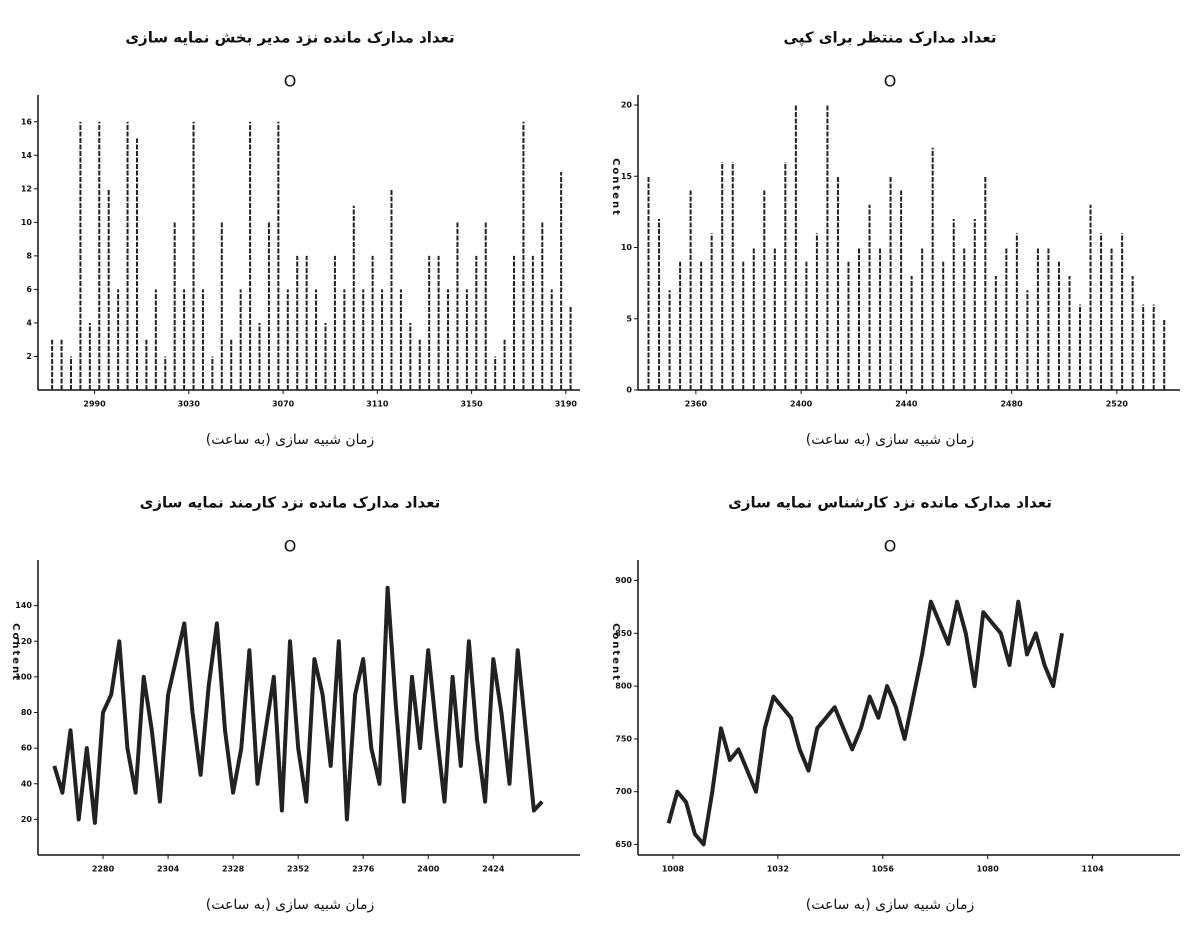  Describe the element at coordinates (471, 404) in the screenshot. I see `x-tick-label: 3150` at that location.